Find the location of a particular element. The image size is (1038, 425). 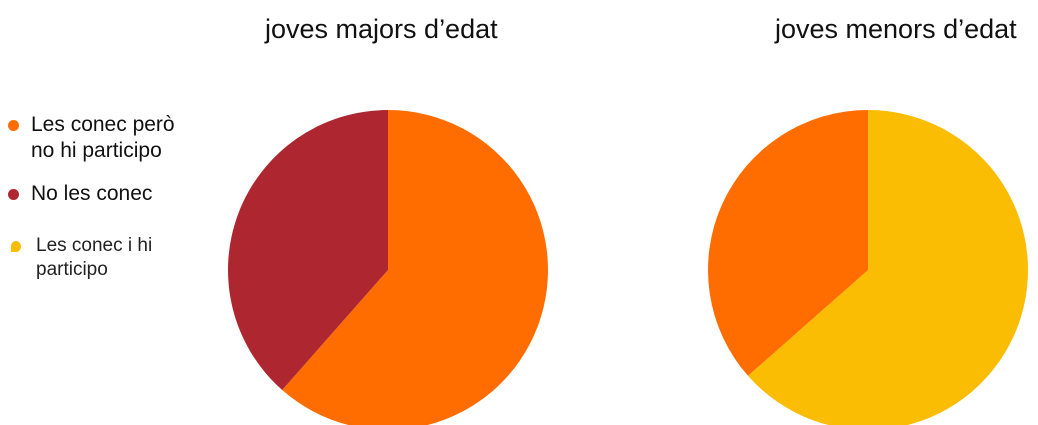

legend-label-conec-participo: Les conec i hi participo is located at coordinates (94, 257).